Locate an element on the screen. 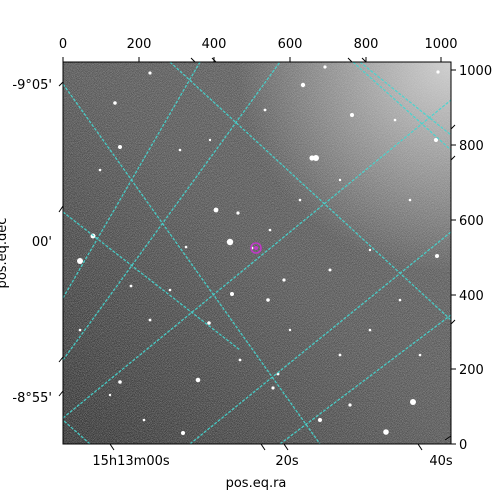 The image size is (500, 500). dec-tick-855: -8°55' is located at coordinates (32, 398).